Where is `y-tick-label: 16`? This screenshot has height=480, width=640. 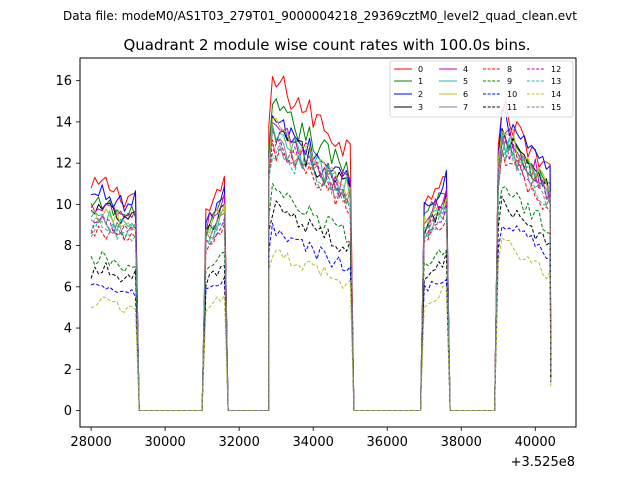
y-tick-label: 16 is located at coordinates (63, 81).